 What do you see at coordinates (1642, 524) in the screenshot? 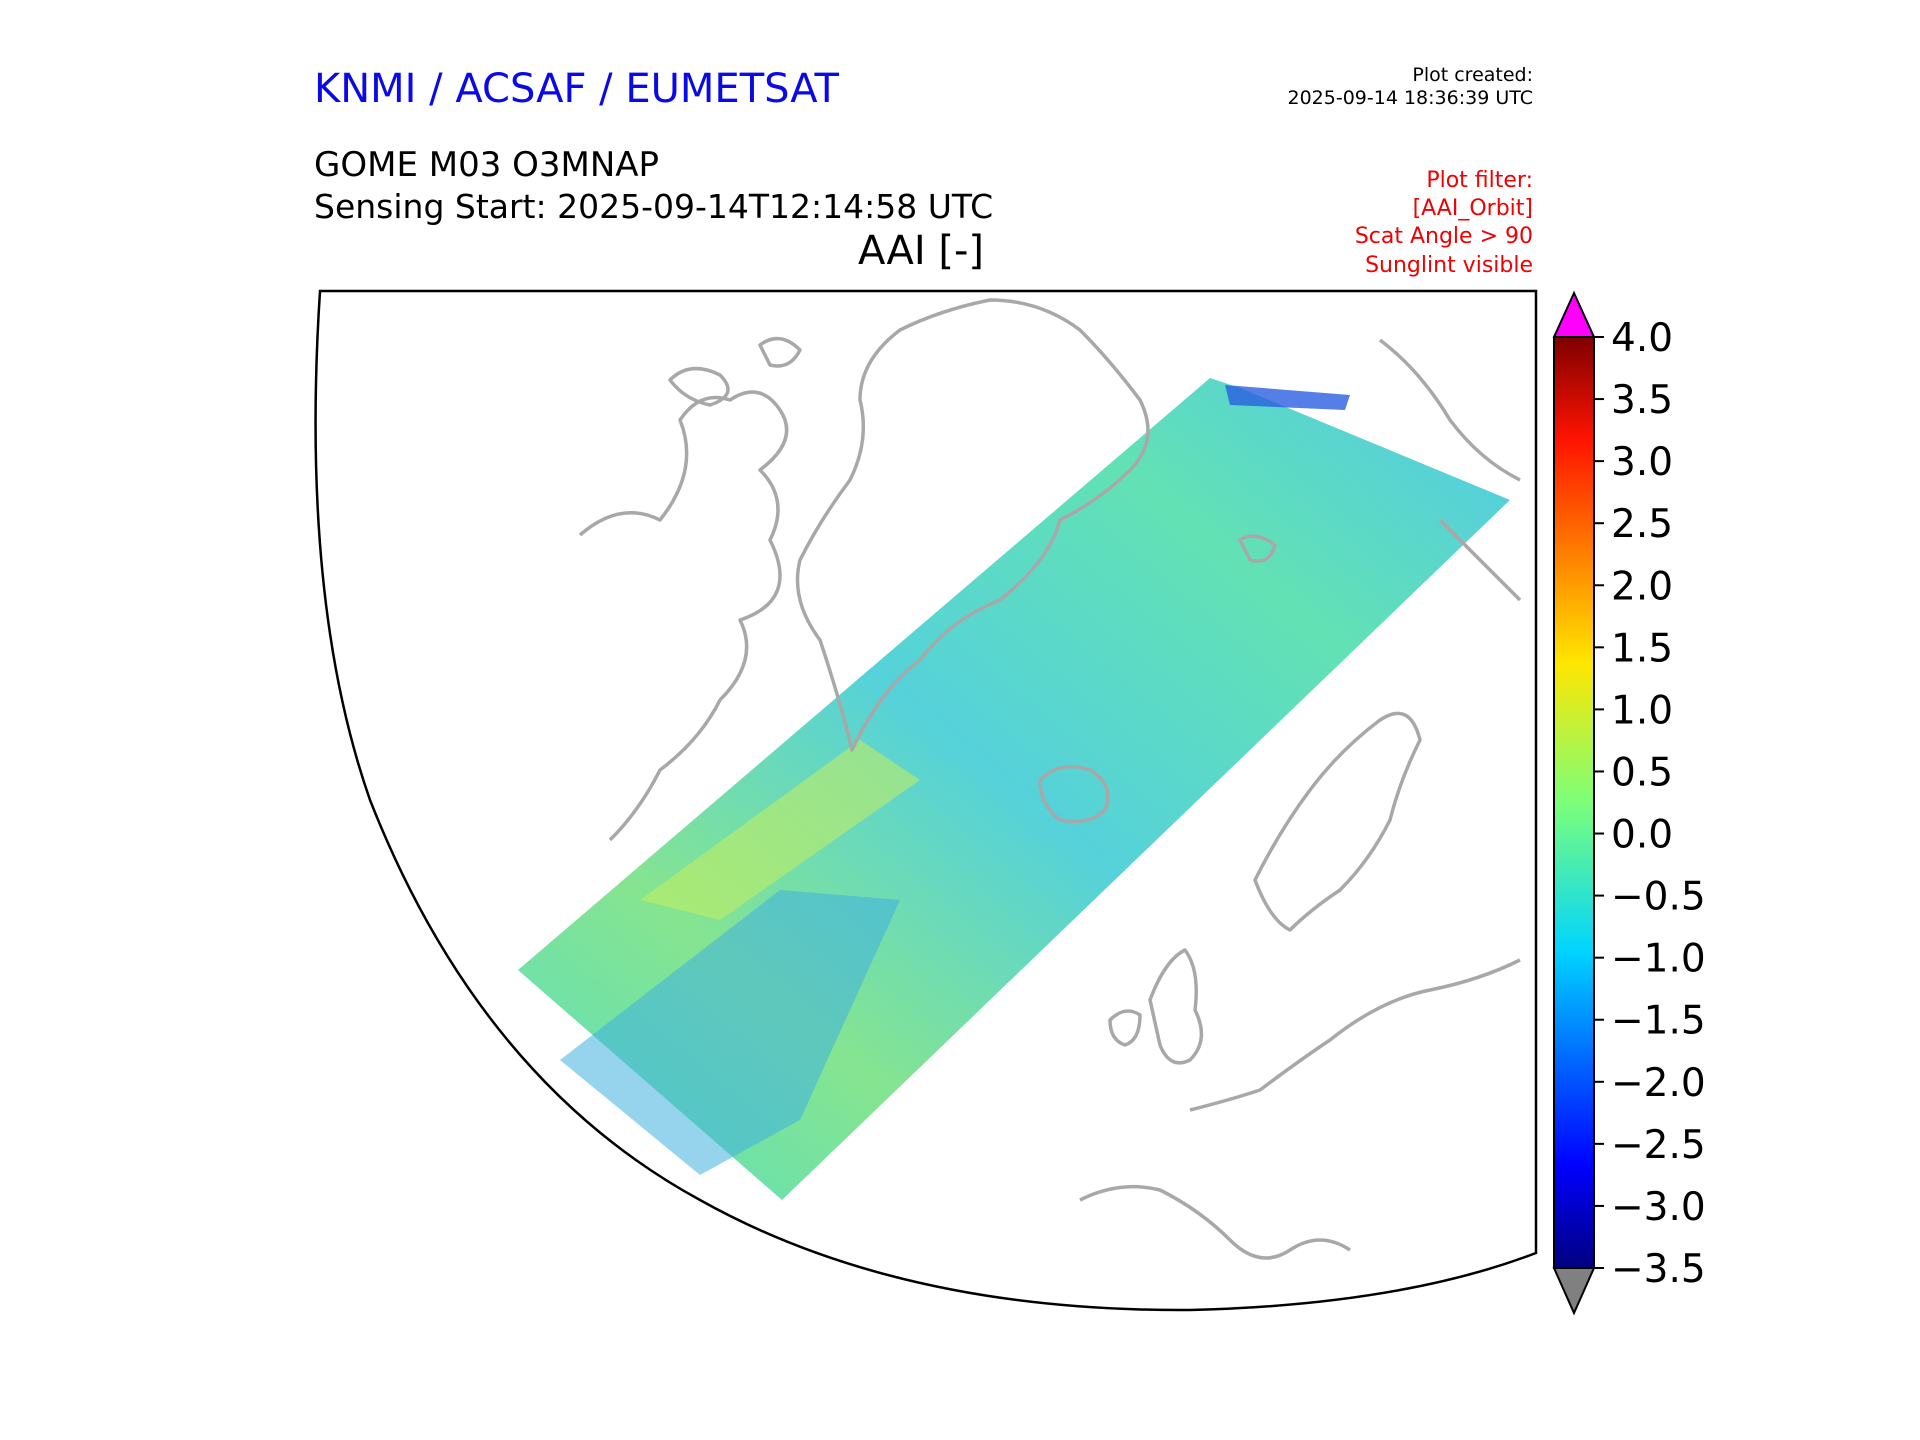
I see `colorbar-tick-label: 2.5` at bounding box center [1642, 524].